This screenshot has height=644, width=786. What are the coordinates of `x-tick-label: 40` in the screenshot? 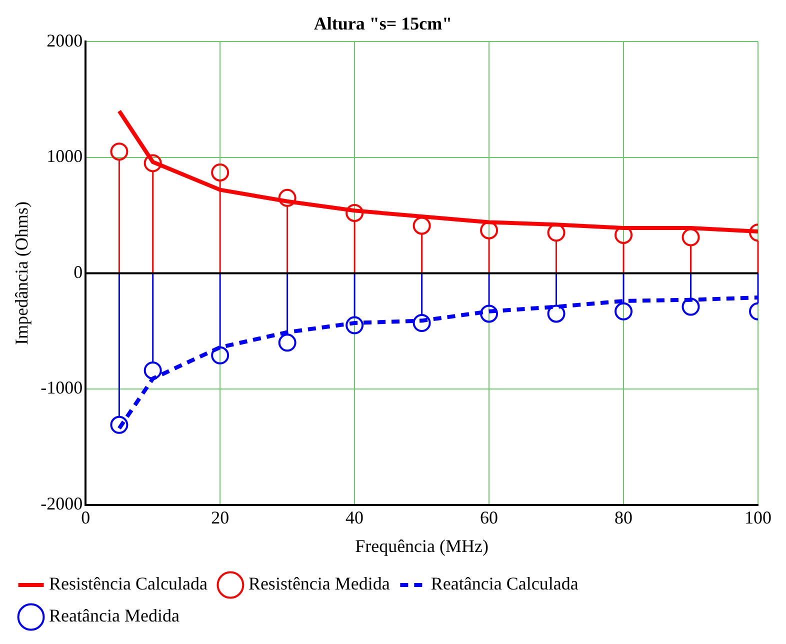 It's located at (355, 517).